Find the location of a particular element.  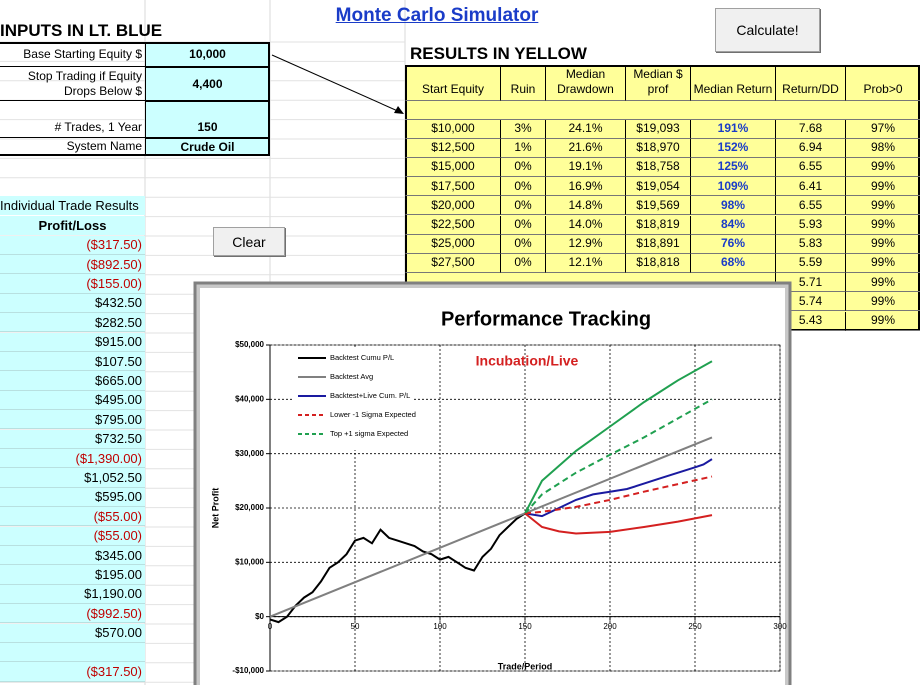

x-tick-label: 100 is located at coordinates (440, 626).